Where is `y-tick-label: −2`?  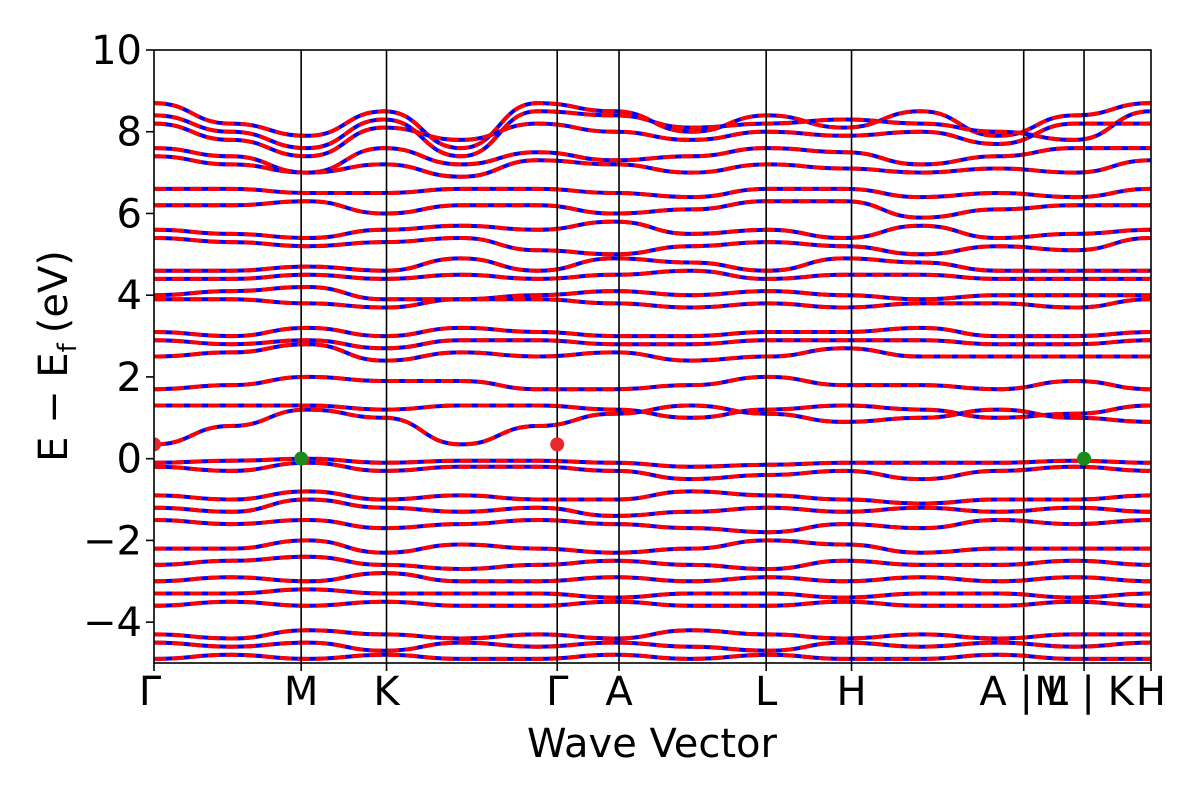 y-tick-label: −2 is located at coordinates (112, 541).